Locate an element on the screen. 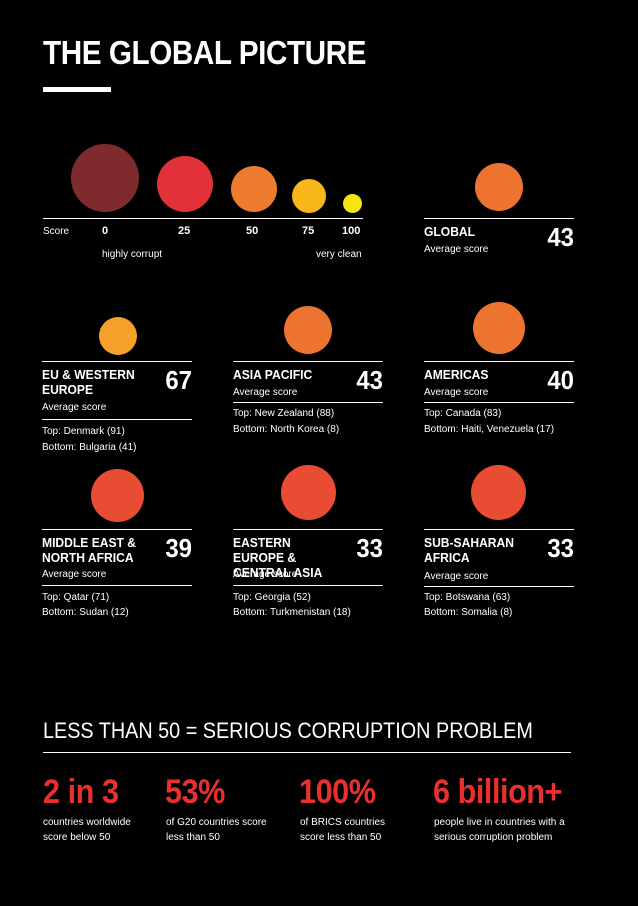 The height and width of the screenshot is (906, 638). global-circle is located at coordinates (499, 187).